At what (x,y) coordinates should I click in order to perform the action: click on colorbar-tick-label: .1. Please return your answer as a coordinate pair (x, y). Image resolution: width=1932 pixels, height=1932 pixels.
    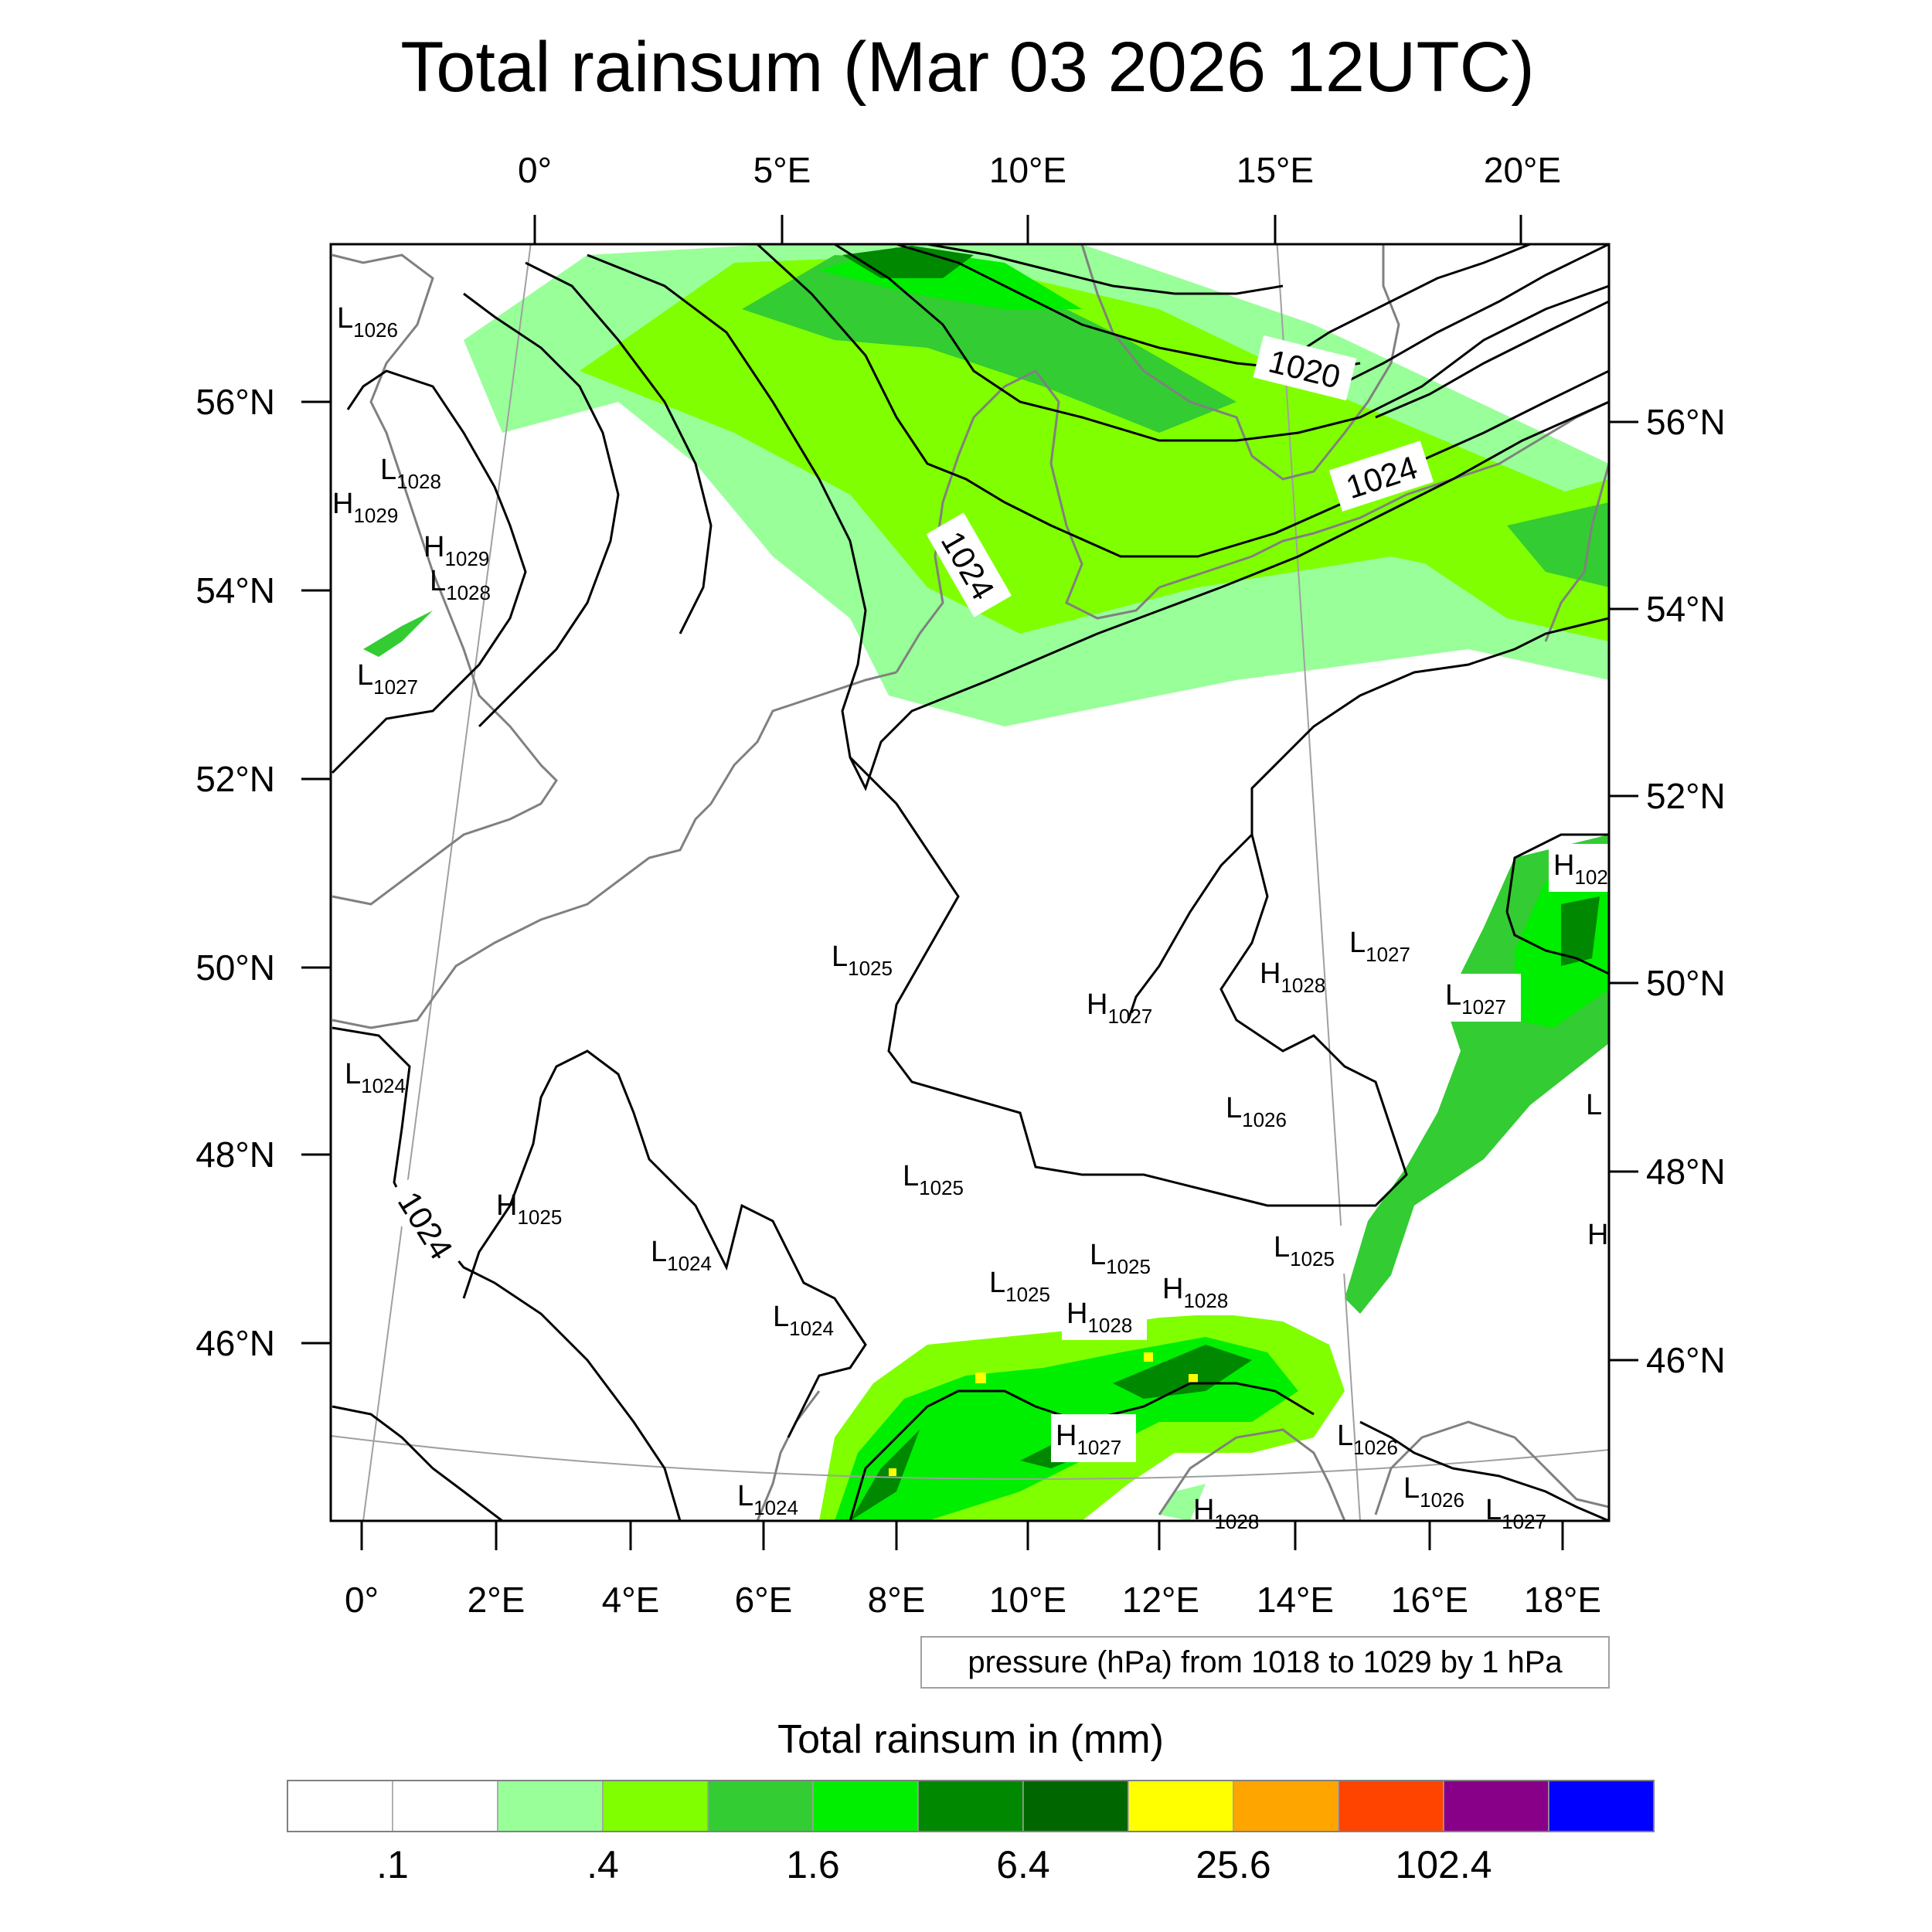
    Looking at the image, I should click on (392, 1865).